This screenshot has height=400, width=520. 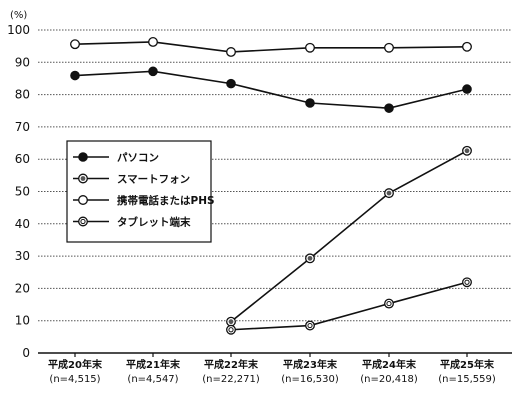 What do you see at coordinates (271, 89) in the screenshot?
I see `series-0-line` at bounding box center [271, 89].